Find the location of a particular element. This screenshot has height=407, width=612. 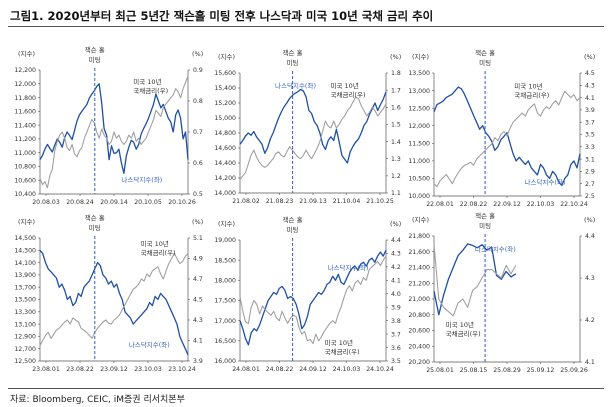

right-tick-label: 4.4 is located at coordinates (590, 236).